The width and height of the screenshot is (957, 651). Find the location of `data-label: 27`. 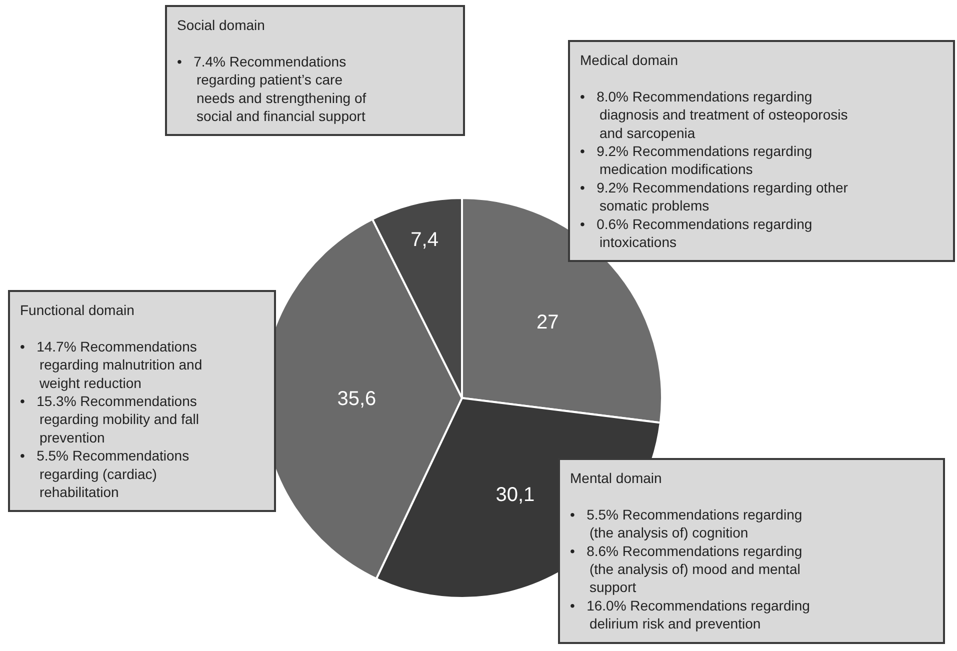

data-label: 27 is located at coordinates (547, 322).